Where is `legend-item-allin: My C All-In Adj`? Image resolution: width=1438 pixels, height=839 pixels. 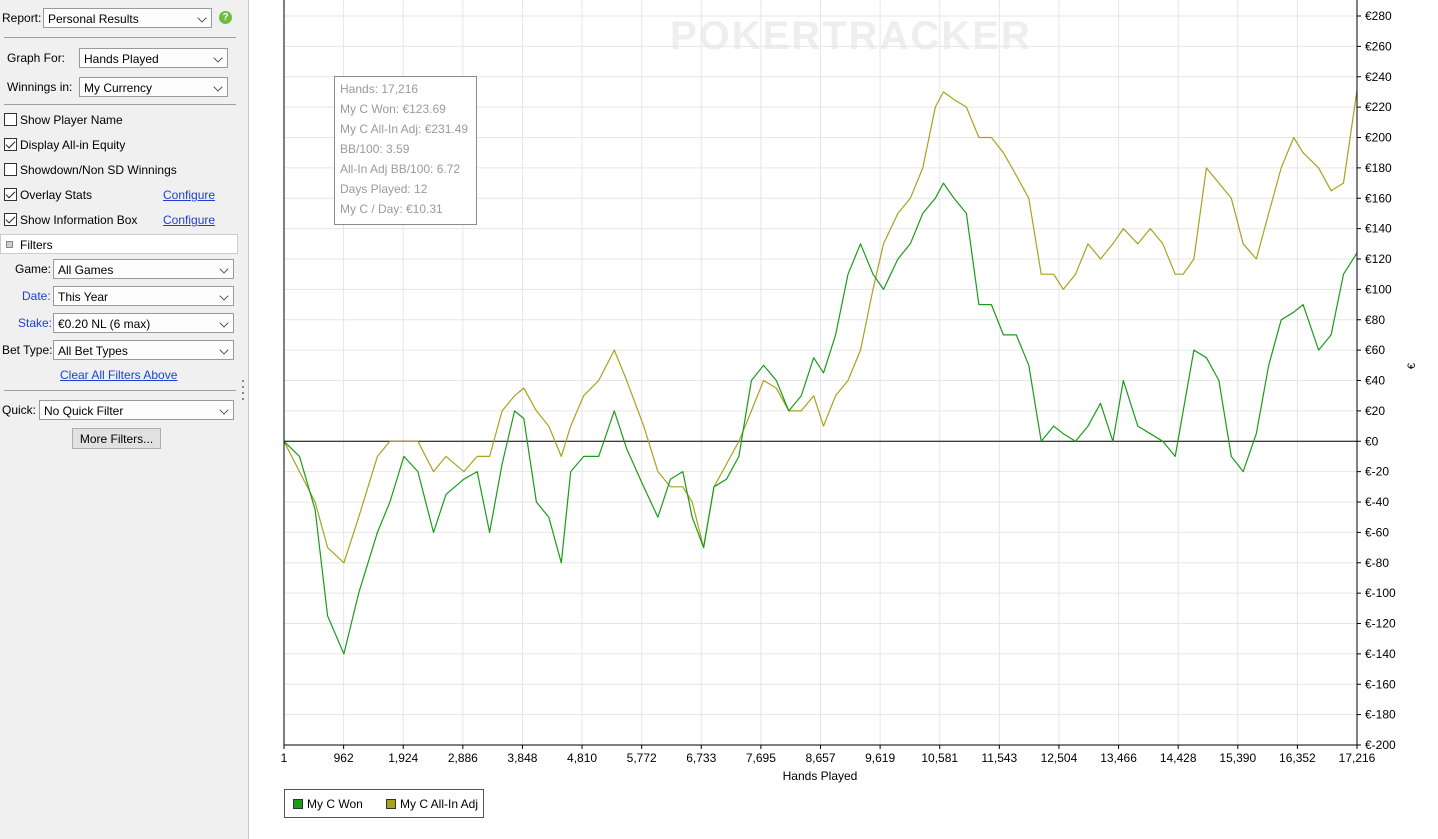
legend-item-allin: My C All-In Adj is located at coordinates (432, 804).